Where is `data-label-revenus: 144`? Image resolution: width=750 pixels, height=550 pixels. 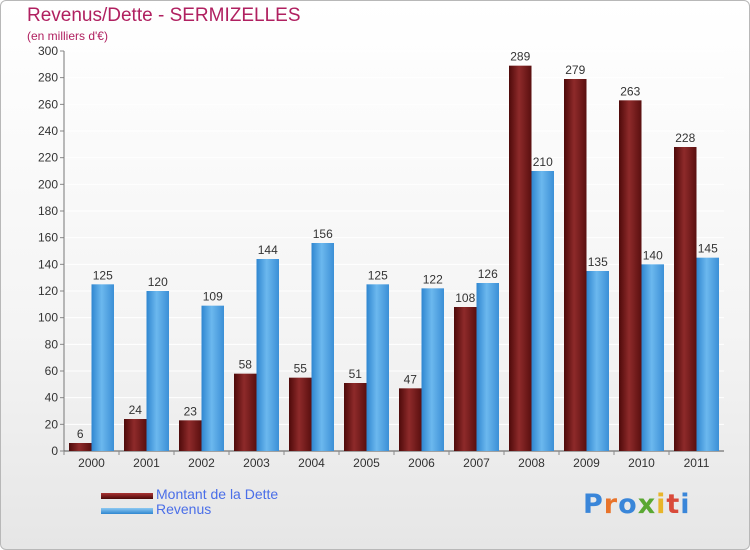 data-label-revenus: 144 is located at coordinates (268, 250).